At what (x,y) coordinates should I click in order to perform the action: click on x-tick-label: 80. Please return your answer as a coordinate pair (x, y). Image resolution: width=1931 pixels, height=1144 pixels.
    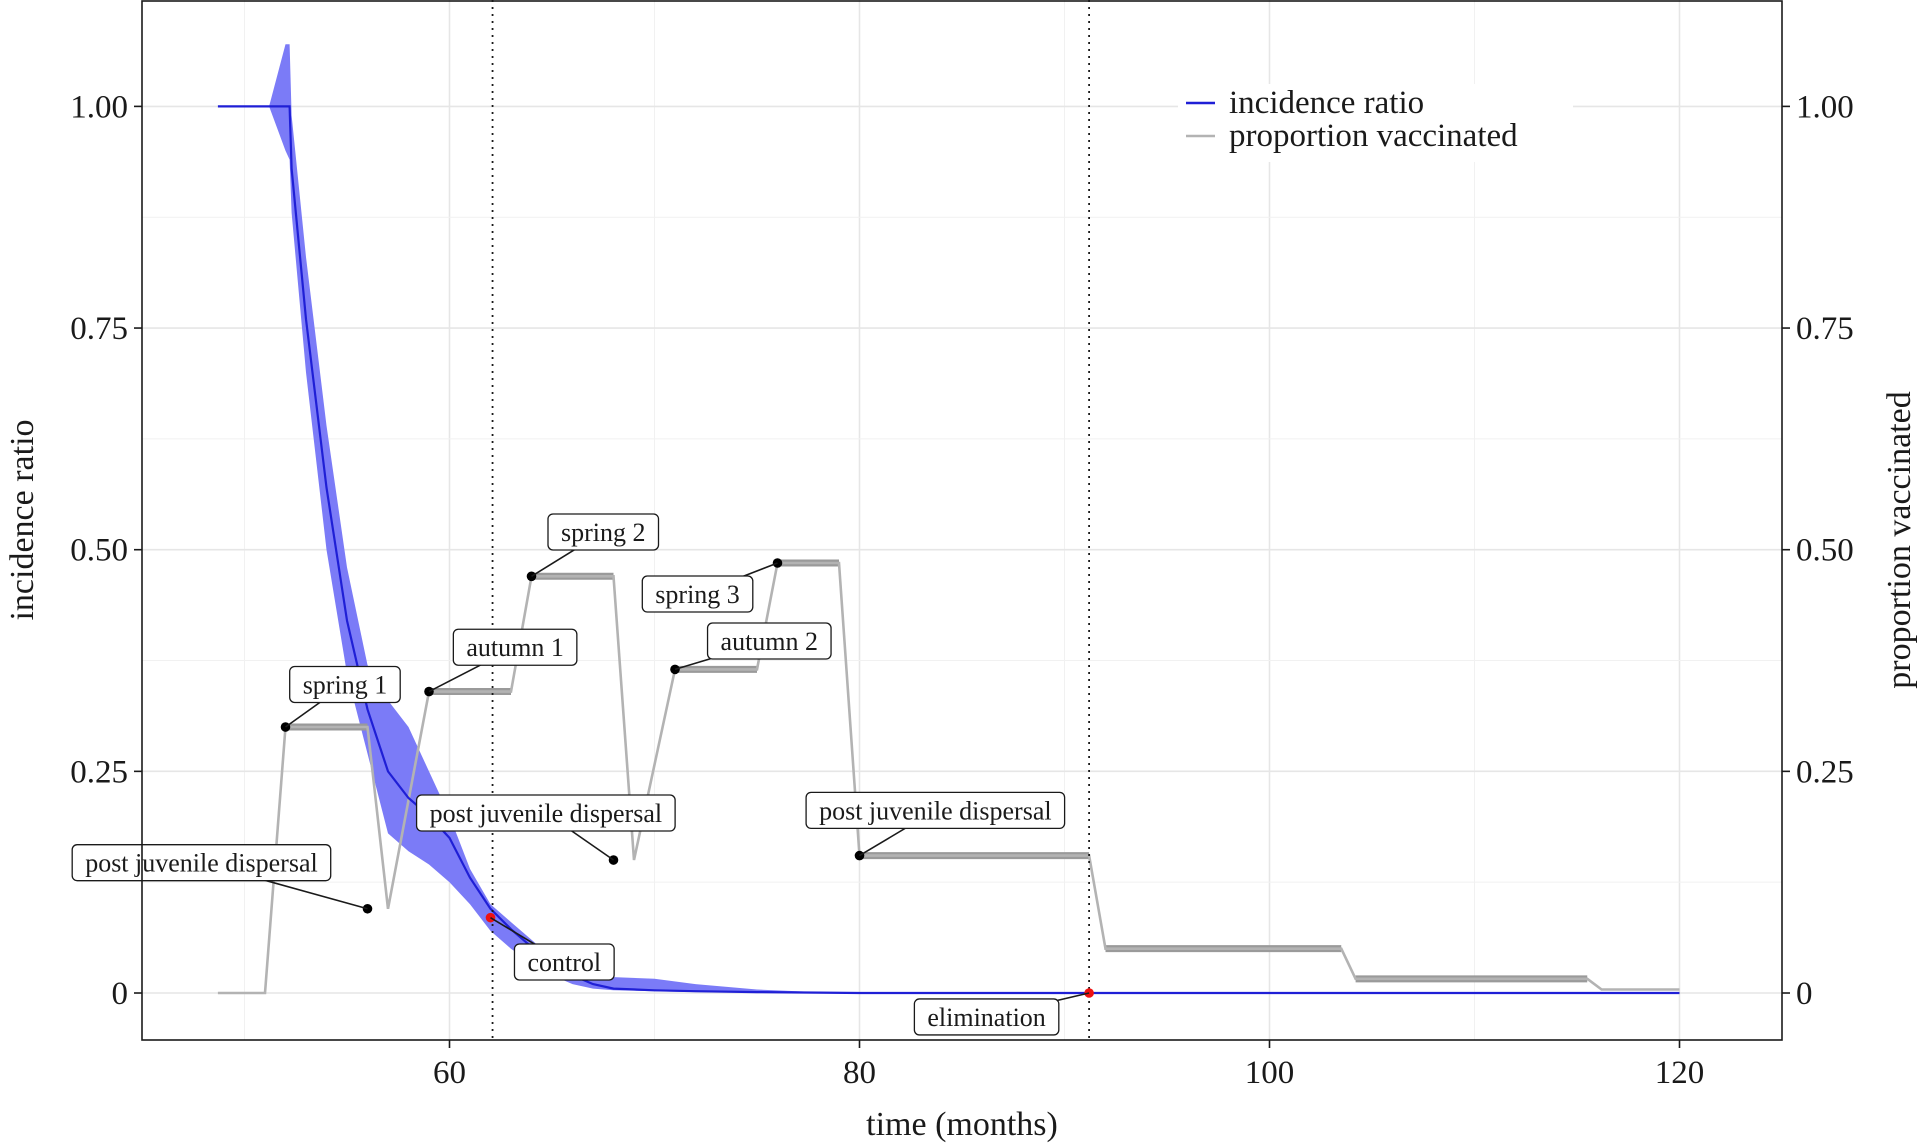
    Looking at the image, I should click on (859, 1073).